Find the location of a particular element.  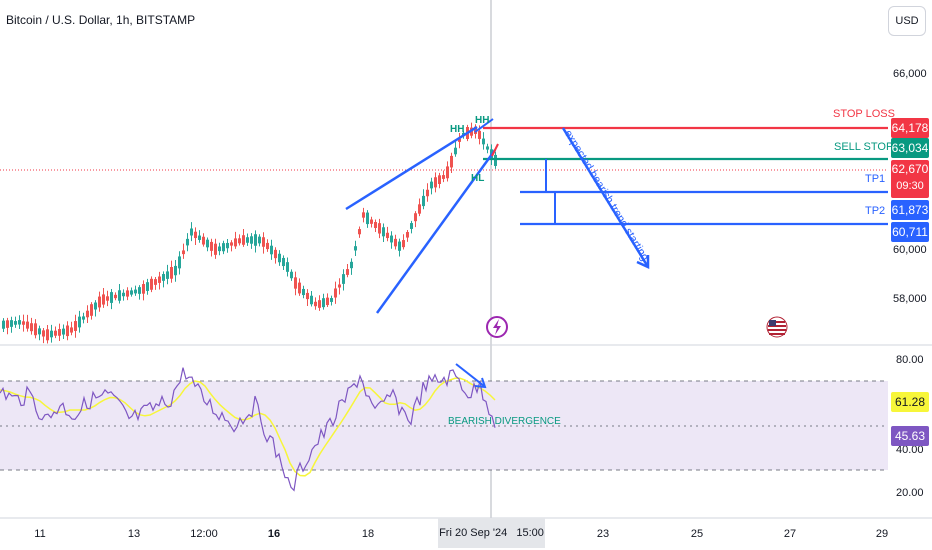

crosshair-date: Fri 20 Sep '24 is located at coordinates (473, 533).